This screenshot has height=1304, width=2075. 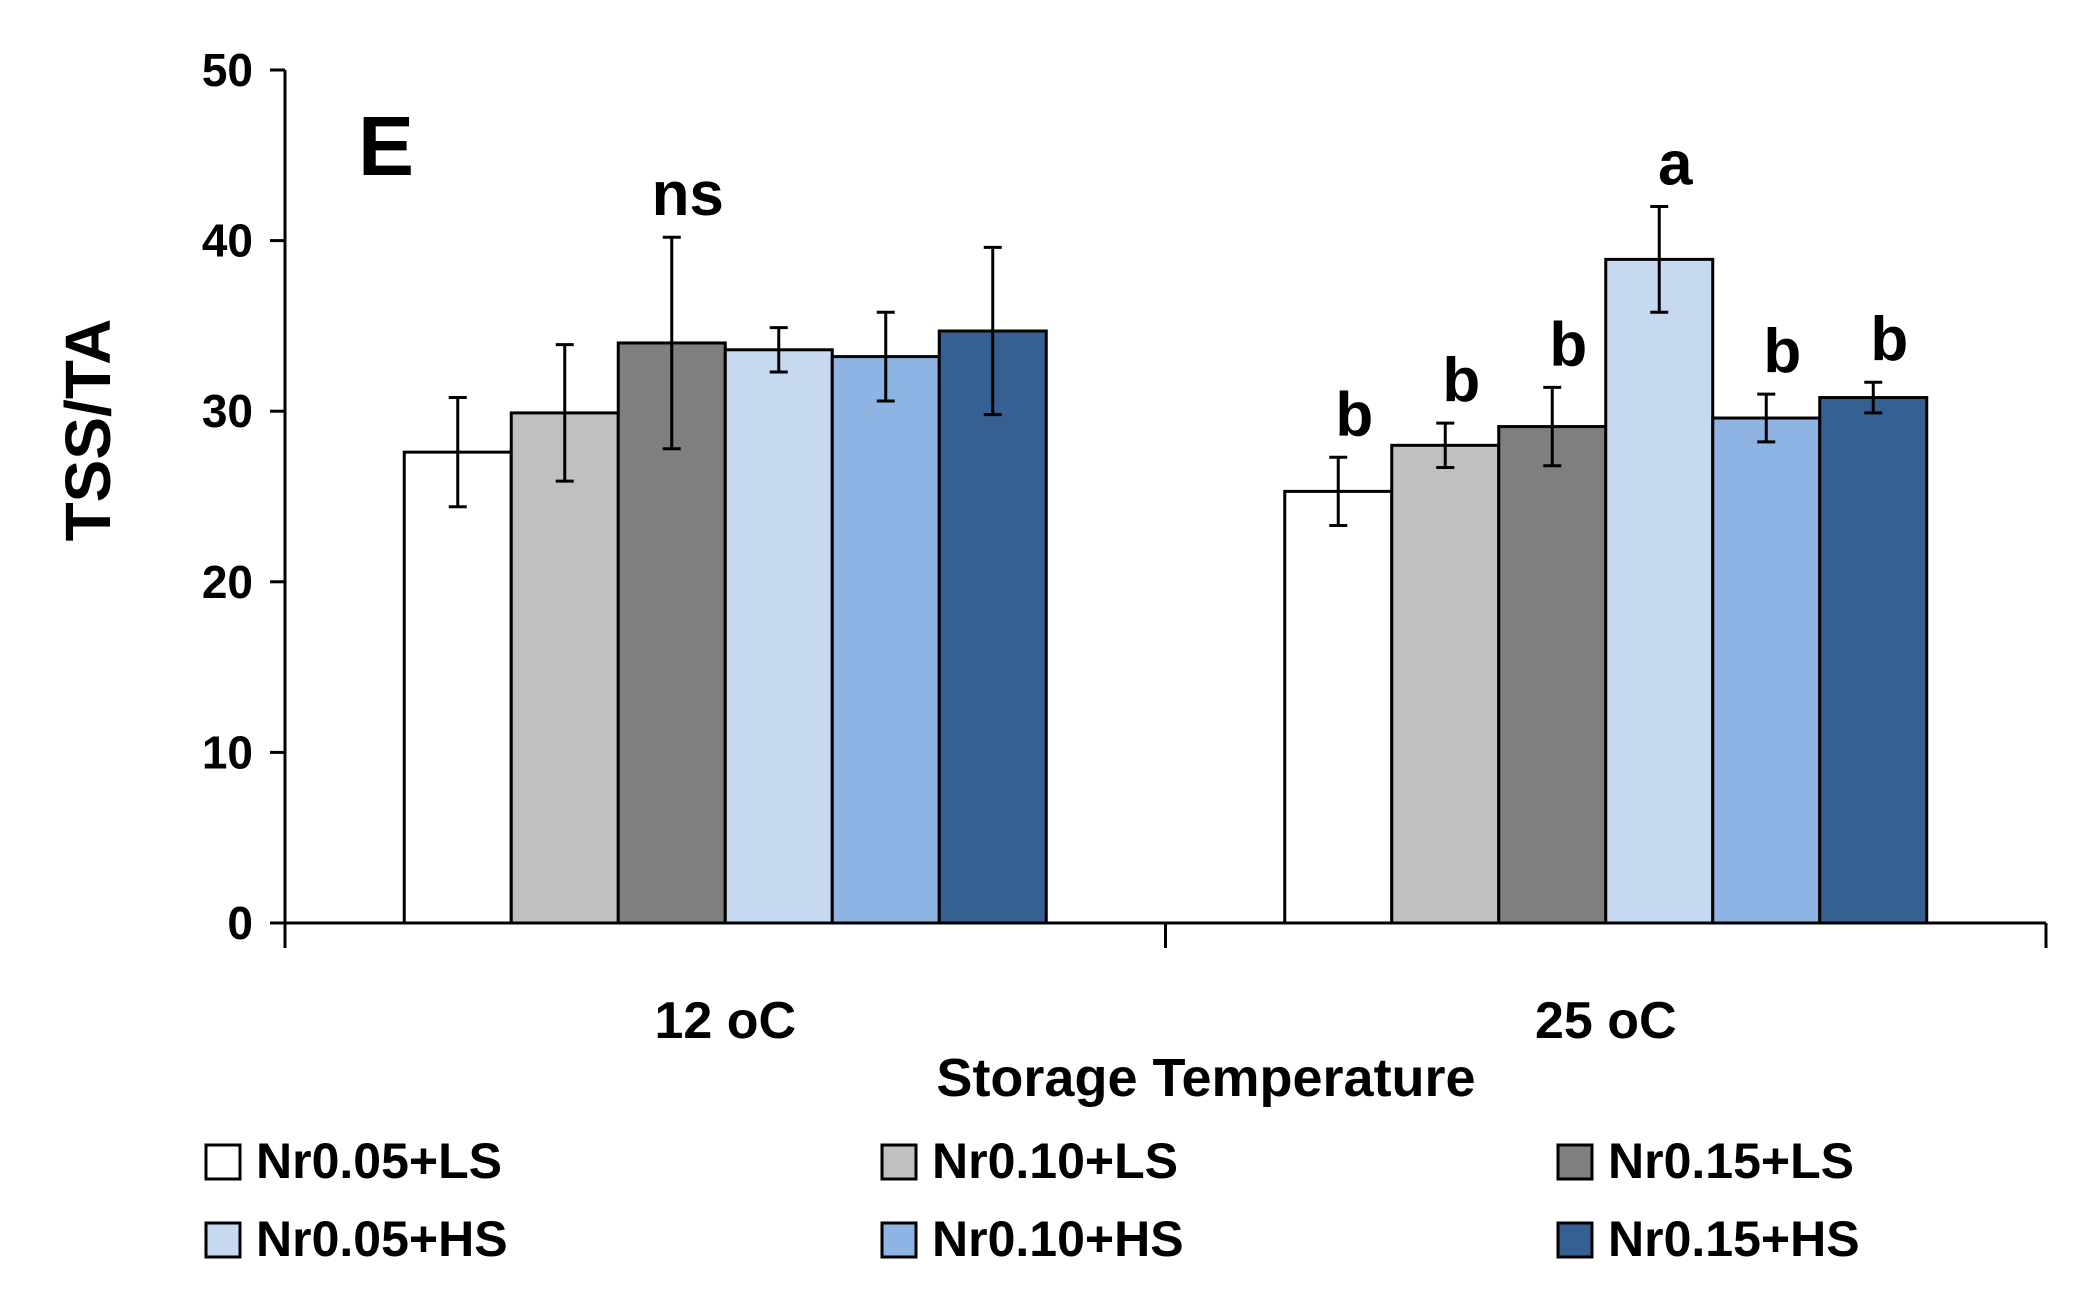 I want to click on significance-label: ns, so click(x=688, y=194).